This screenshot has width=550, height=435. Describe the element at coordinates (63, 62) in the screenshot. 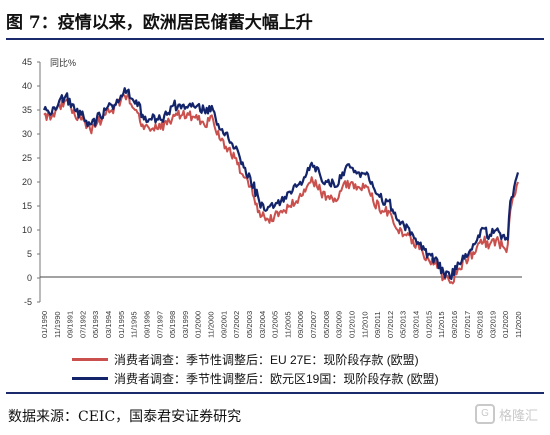

I see `unit-label: 同比%` at that location.